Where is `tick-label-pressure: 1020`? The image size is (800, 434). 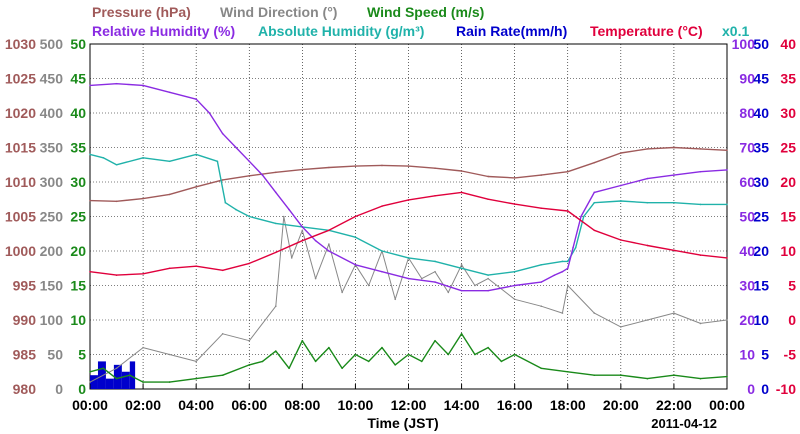 tick-label-pressure: 1020 is located at coordinates (20, 113).